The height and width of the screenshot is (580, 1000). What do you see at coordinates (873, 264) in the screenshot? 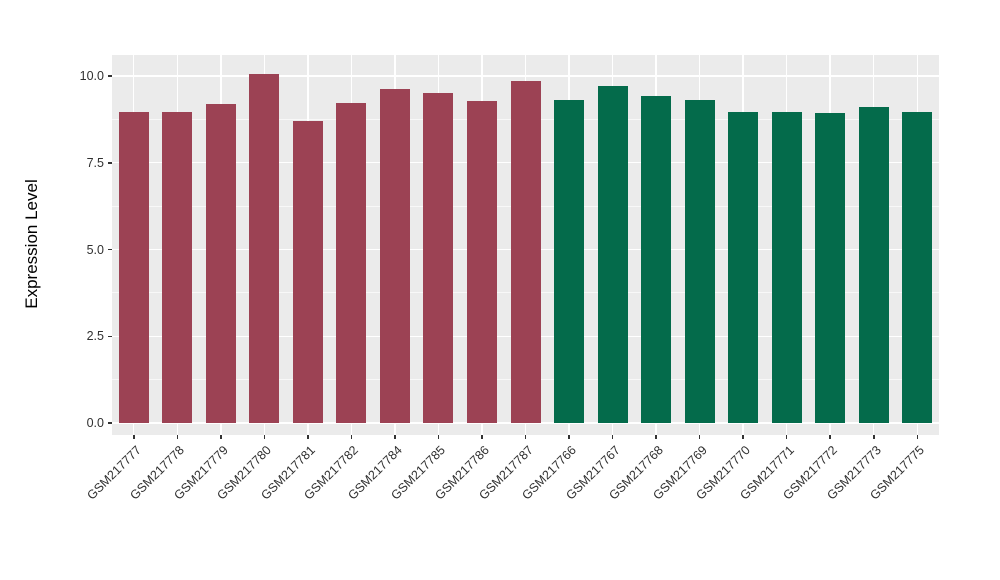
I see `bar-GSM217773` at bounding box center [873, 264].